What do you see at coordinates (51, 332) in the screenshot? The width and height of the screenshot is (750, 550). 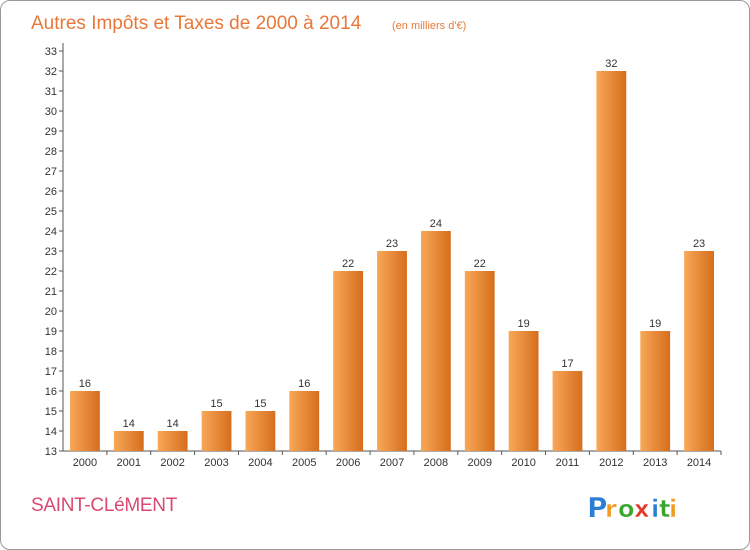 I see `y-tick-label: 19` at bounding box center [51, 332].